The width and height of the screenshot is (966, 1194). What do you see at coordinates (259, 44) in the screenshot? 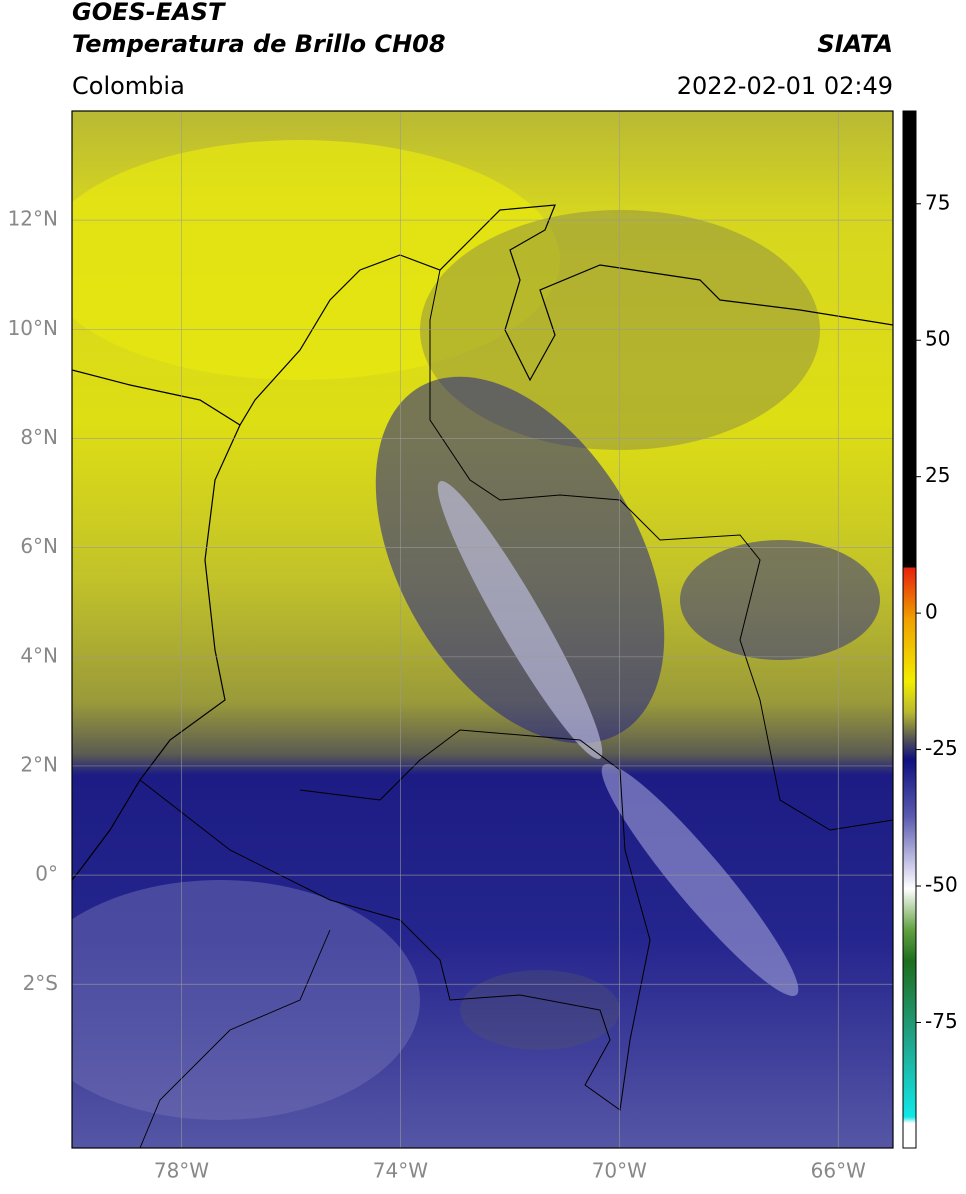
I see `subtitle: Temperatura de Brillo CH08` at bounding box center [259, 44].